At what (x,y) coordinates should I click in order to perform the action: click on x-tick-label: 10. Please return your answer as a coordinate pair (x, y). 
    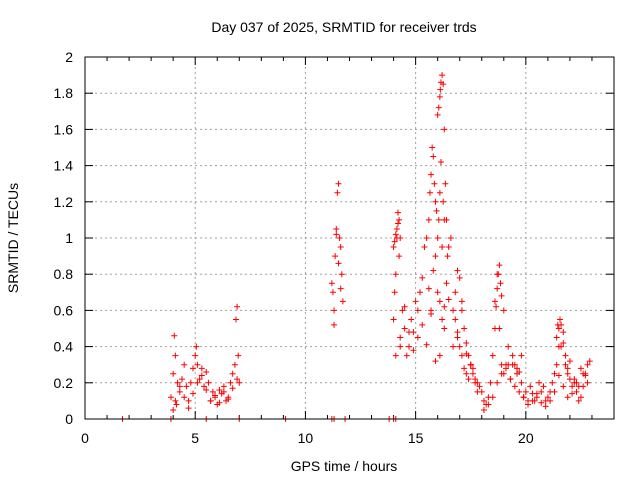
    Looking at the image, I should click on (306, 438).